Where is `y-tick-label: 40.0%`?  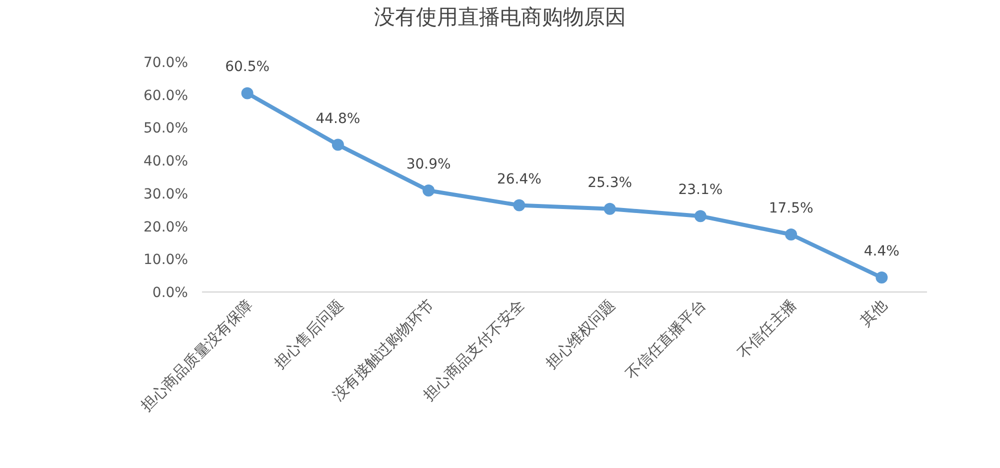
y-tick-label: 40.0% is located at coordinates (166, 162).